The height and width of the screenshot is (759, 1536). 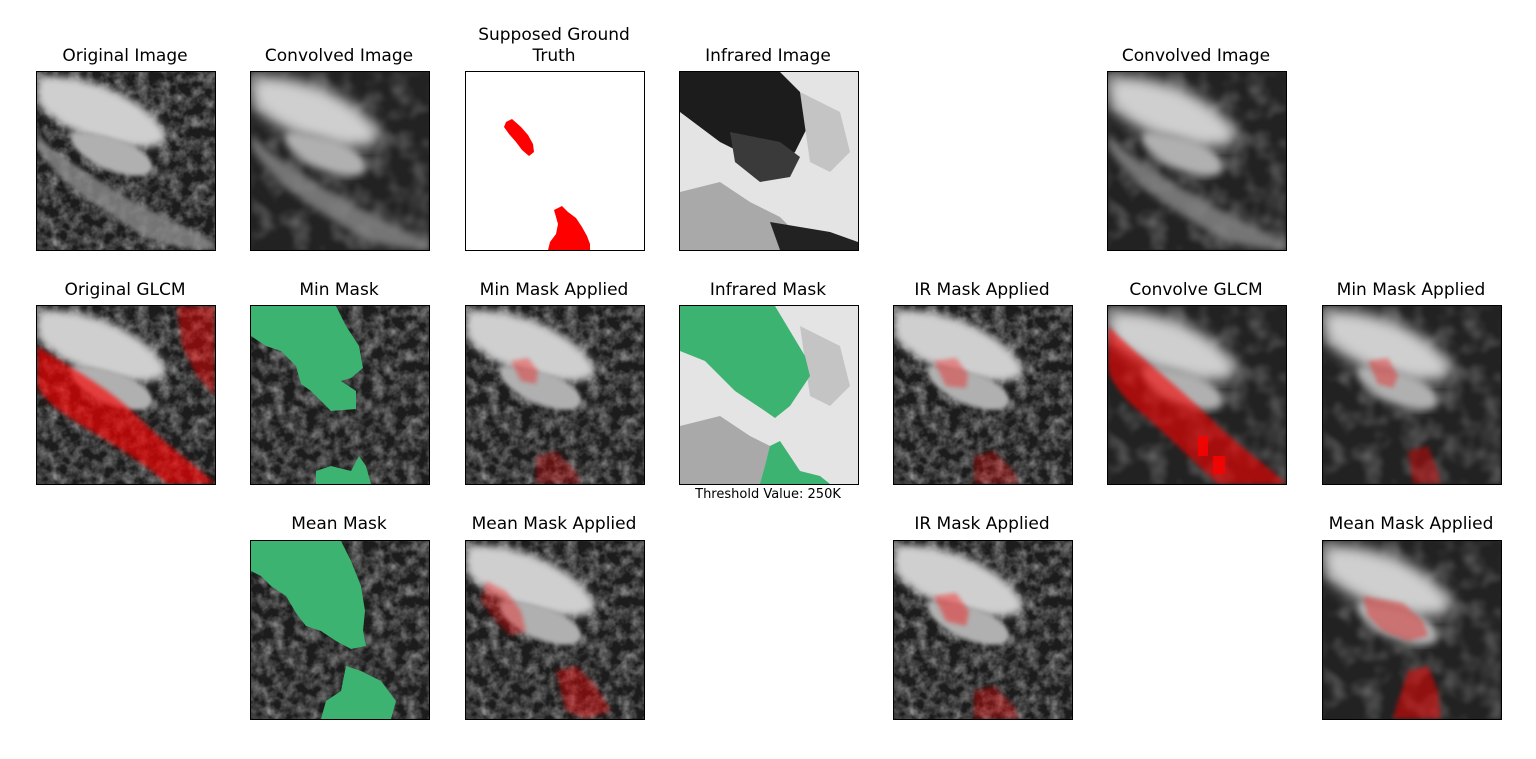 What do you see at coordinates (339, 56) in the screenshot?
I see `convolved-image-title-1: Convolved Image` at bounding box center [339, 56].